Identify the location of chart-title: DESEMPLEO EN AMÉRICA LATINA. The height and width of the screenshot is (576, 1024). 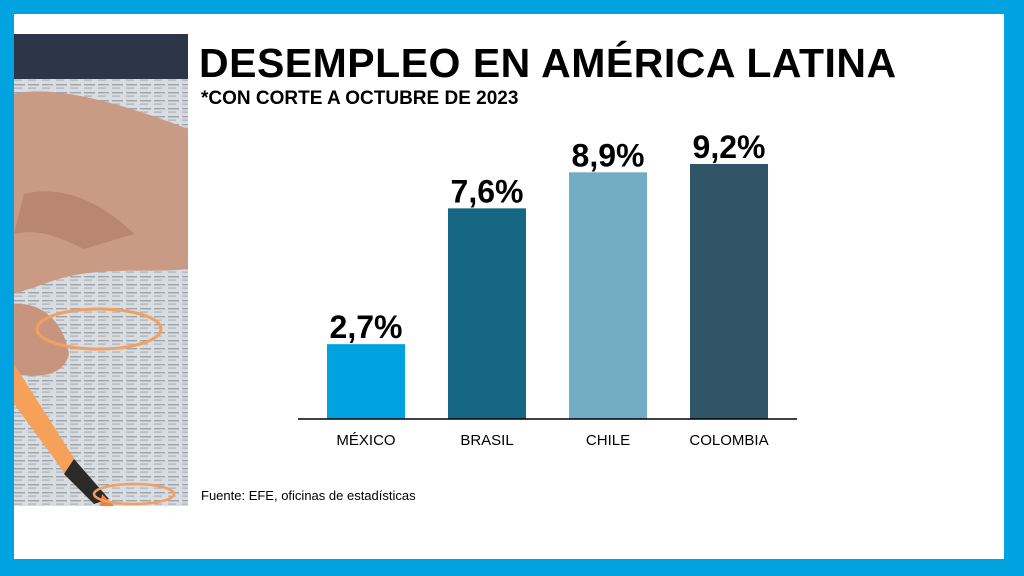
(548, 63).